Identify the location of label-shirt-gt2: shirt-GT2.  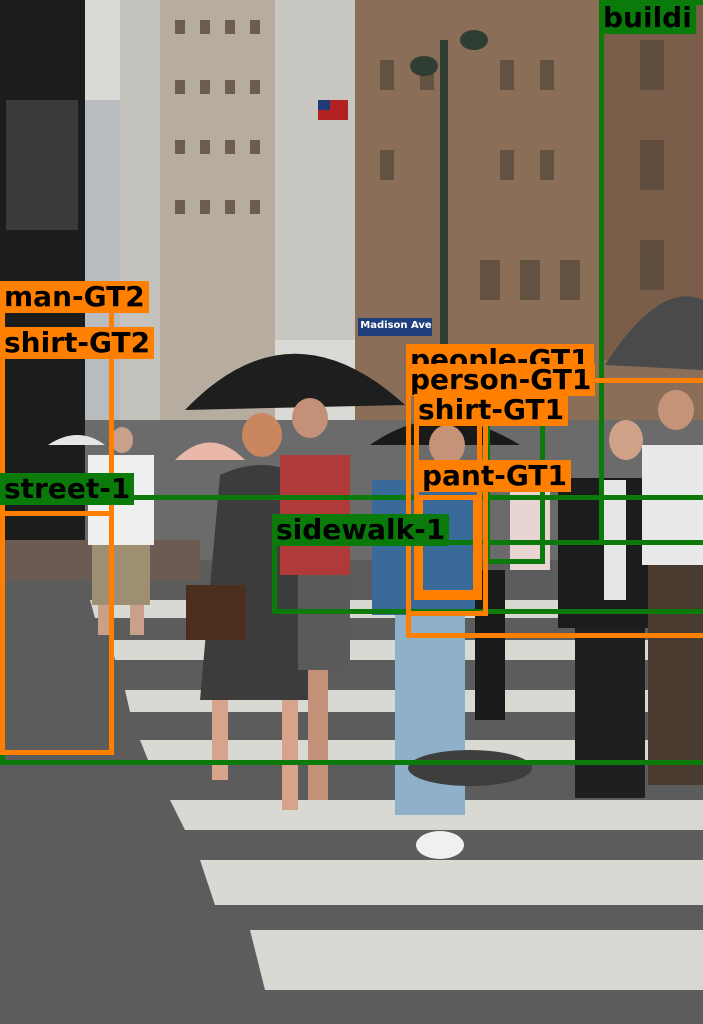
(77, 343).